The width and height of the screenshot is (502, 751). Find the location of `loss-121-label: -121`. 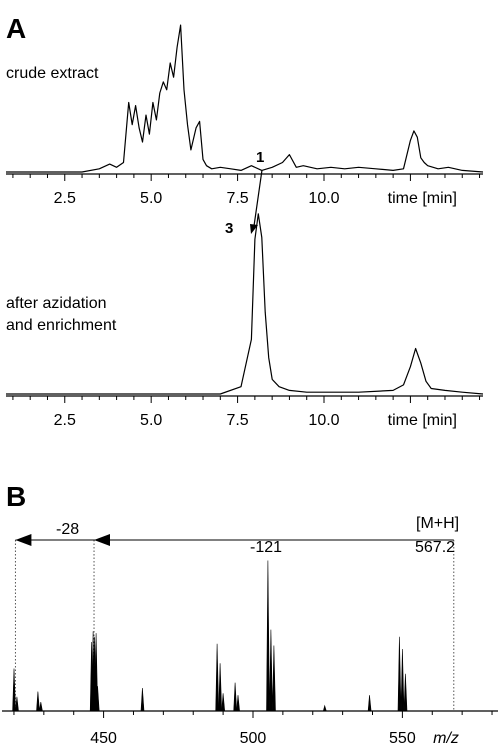

loss-121-label: -121 is located at coordinates (266, 547).